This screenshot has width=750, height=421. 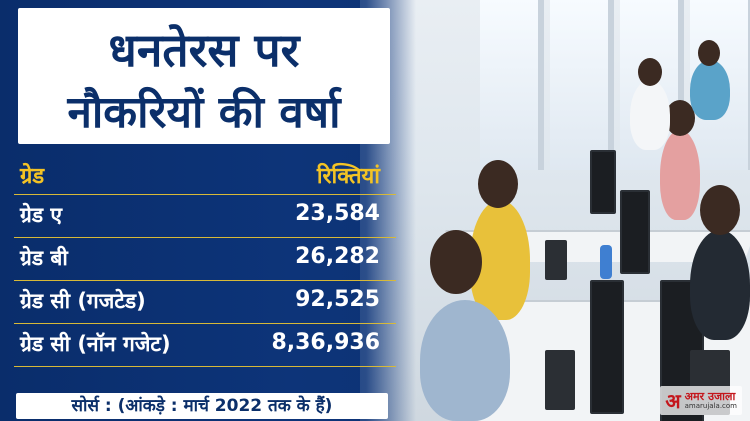 I want to click on header-vacancies: रिक्तियां, so click(x=348, y=176).